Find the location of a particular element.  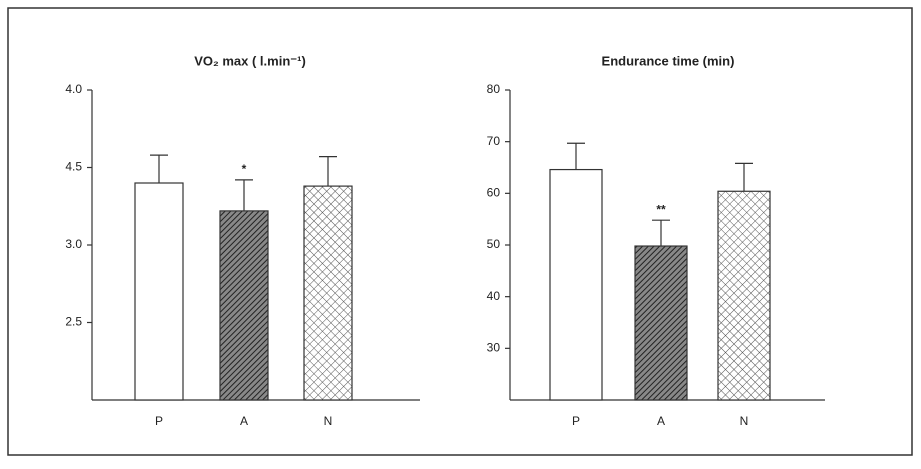

significance-mark: * is located at coordinates (244, 169).